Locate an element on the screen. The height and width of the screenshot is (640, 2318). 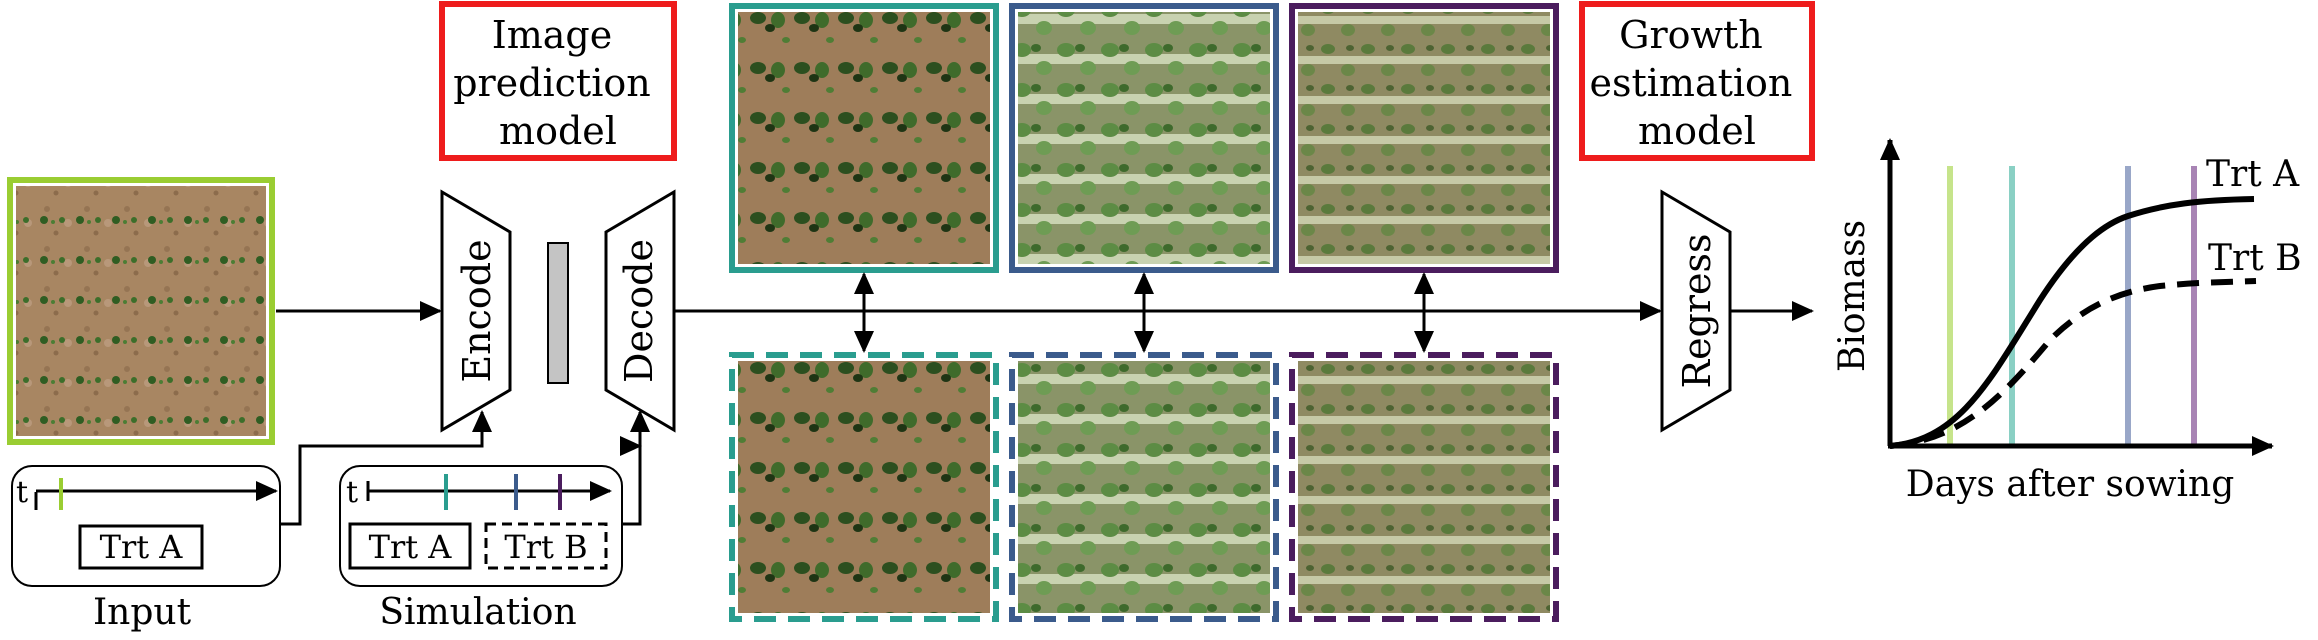
pred-image-b-t1 is located at coordinates (864, 487).